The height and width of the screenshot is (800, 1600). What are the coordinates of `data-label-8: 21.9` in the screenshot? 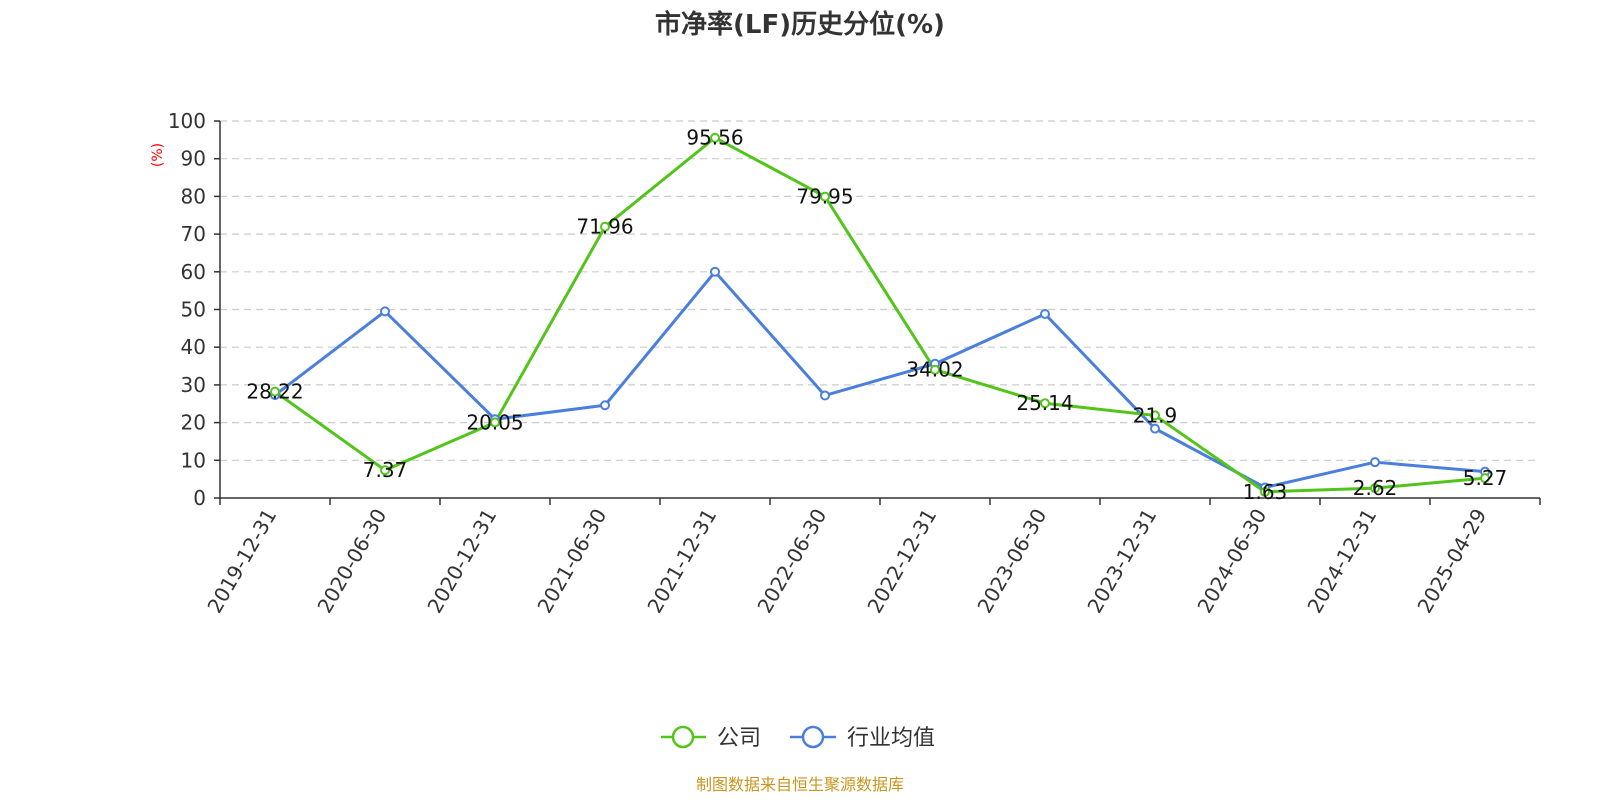 It's located at (1155, 415).